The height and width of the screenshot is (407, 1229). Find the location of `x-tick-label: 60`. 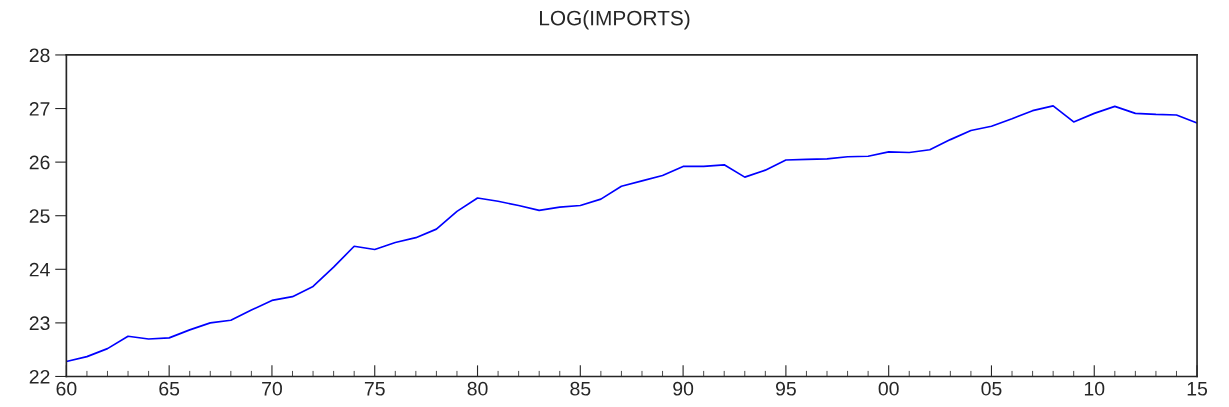

x-tick-label: 60 is located at coordinates (66, 388).